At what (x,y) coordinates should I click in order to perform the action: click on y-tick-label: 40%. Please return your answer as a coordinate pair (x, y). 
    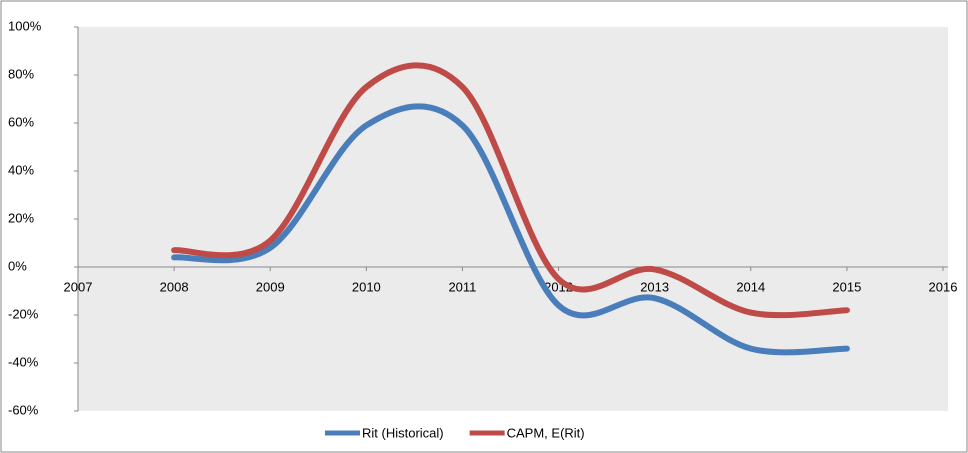
    Looking at the image, I should click on (21, 169).